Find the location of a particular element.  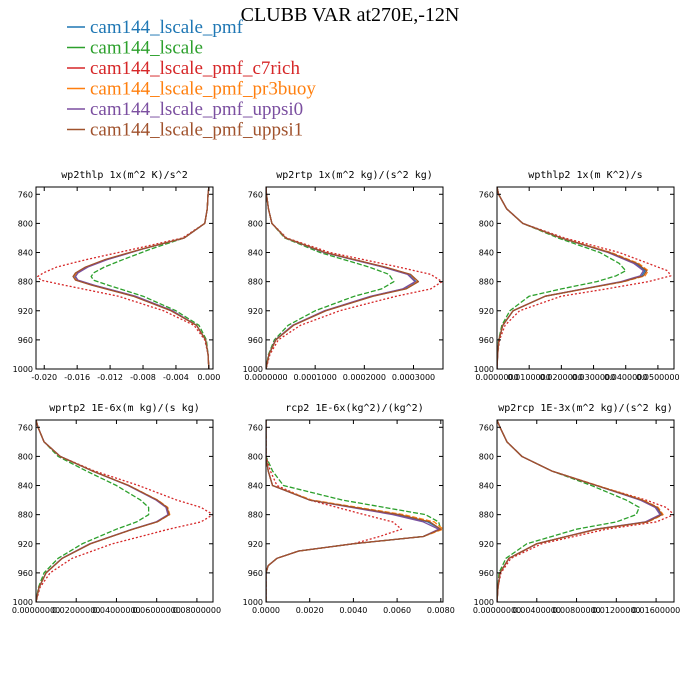

x-tick-label: 0.0000 is located at coordinates (266, 610).